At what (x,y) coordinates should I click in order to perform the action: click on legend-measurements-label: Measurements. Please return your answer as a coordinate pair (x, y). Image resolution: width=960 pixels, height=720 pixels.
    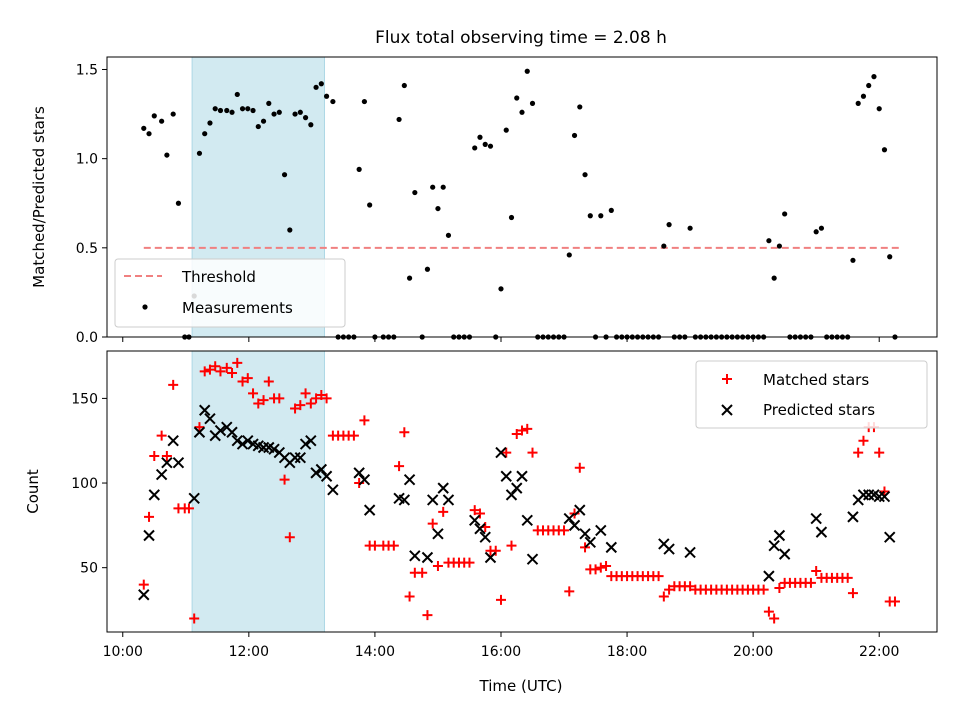
    Looking at the image, I should click on (237, 308).